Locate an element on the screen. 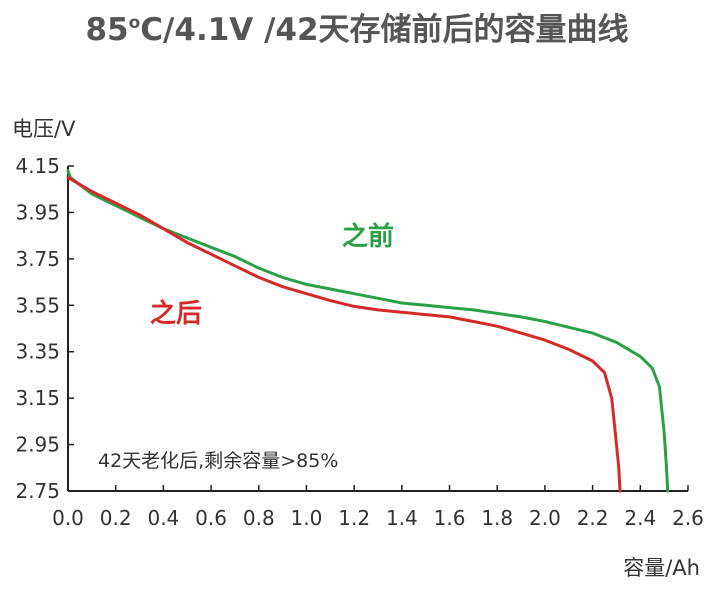 This screenshot has width=714, height=589. title-rest: C/4.1V /42天存储前后的容量曲线 is located at coordinates (384, 30).